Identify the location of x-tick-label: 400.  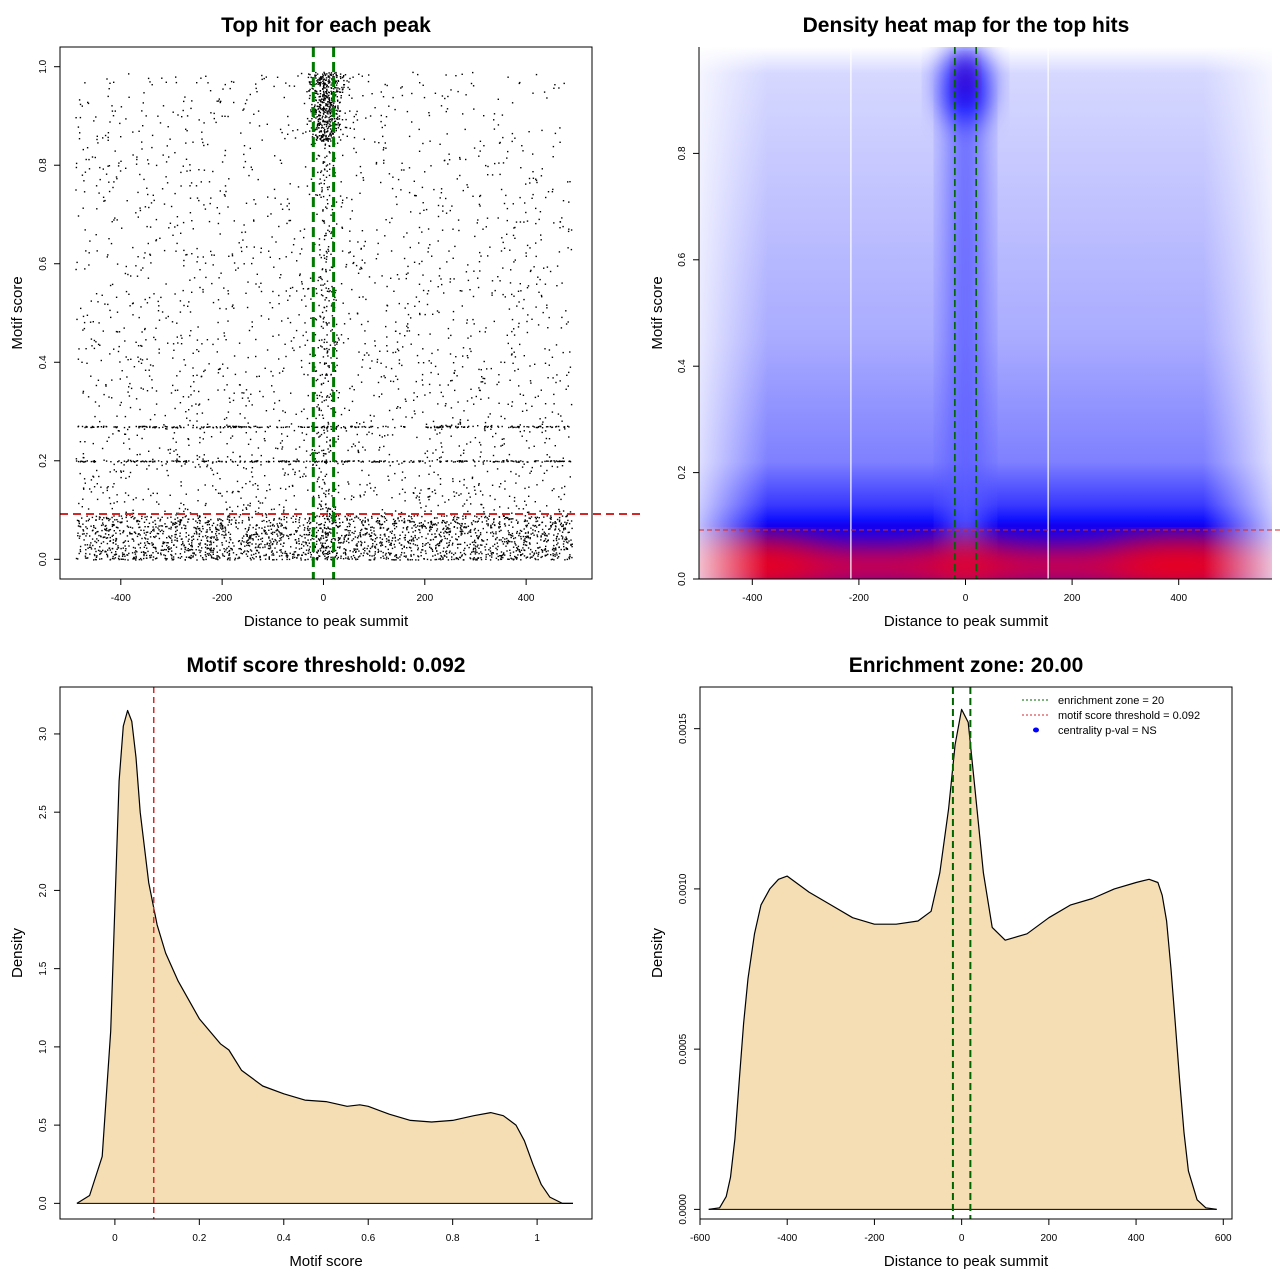
(526, 598).